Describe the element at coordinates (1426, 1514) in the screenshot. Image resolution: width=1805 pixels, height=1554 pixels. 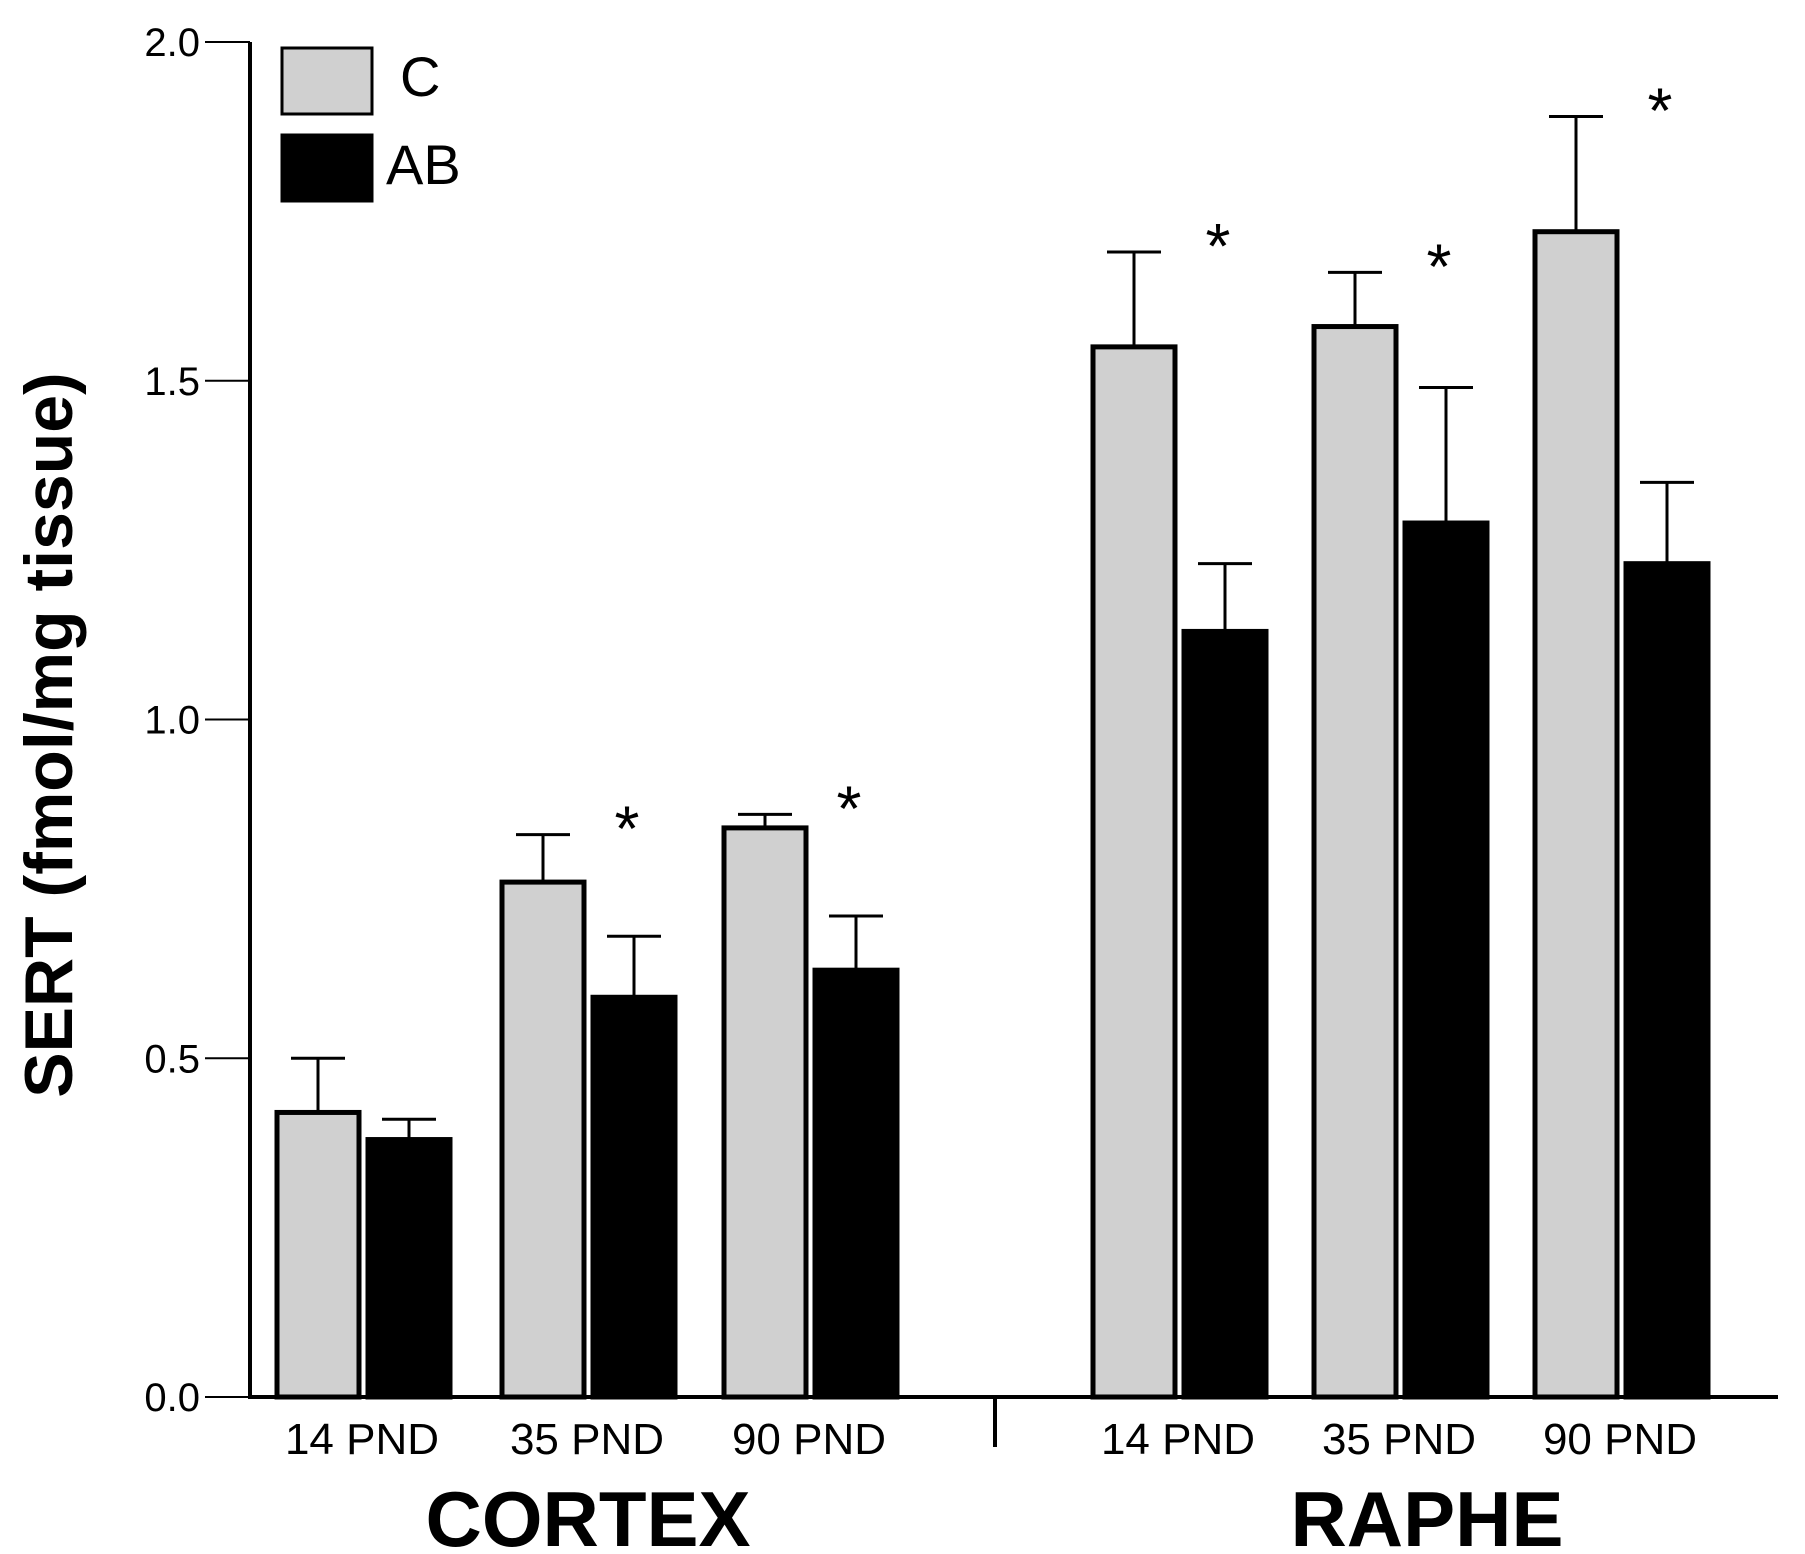
I see `group-label-raphe: RAPHE` at that location.